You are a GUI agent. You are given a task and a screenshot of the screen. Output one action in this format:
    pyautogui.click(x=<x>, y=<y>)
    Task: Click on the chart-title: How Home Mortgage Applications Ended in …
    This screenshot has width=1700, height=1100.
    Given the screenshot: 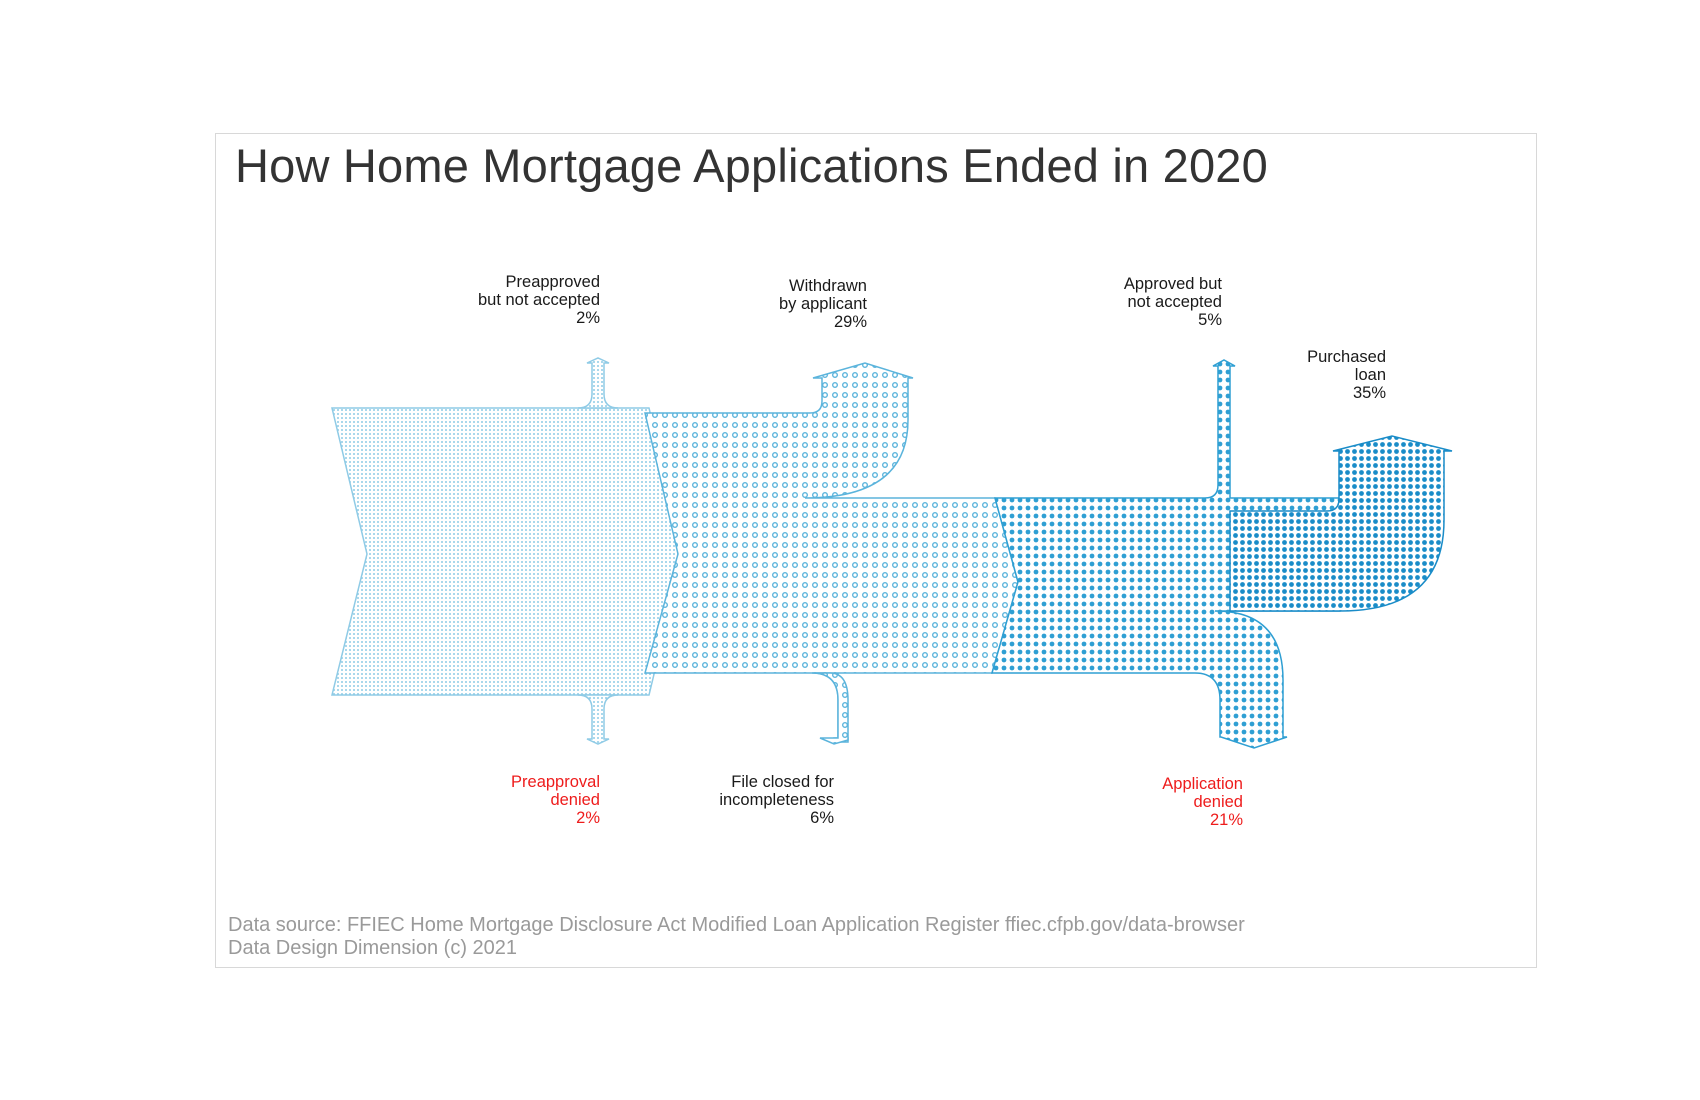 What is the action you would take?
    pyautogui.click(x=751, y=165)
    